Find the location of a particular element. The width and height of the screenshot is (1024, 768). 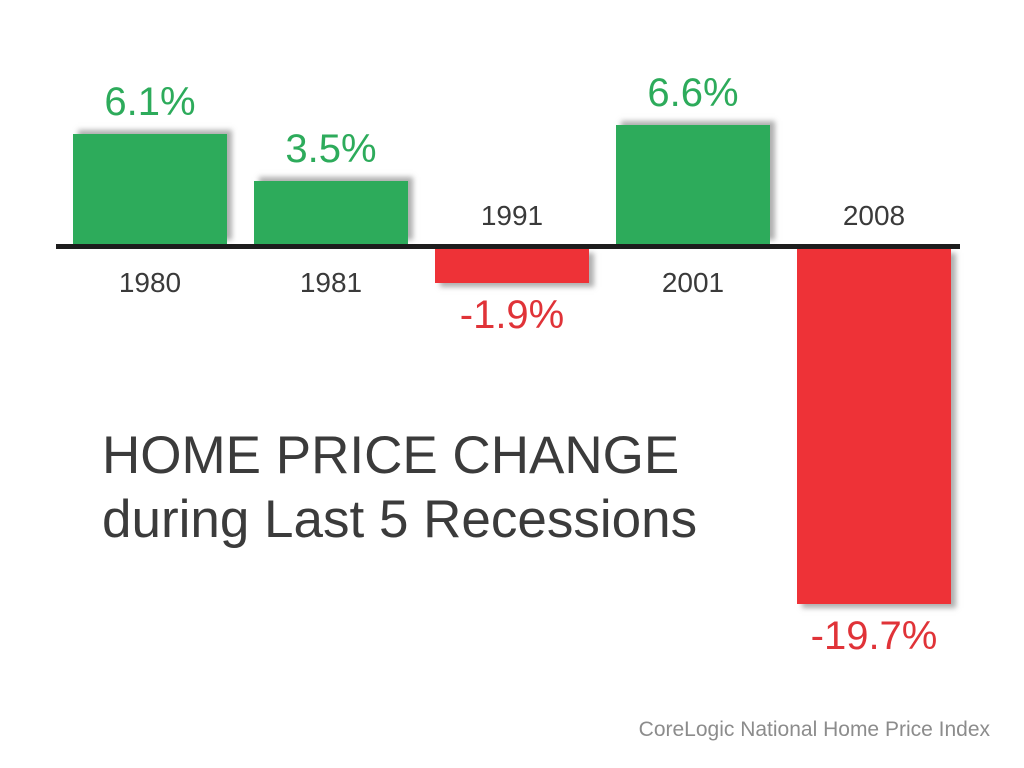

bar-year-label-1980: 1980 is located at coordinates (150, 282).